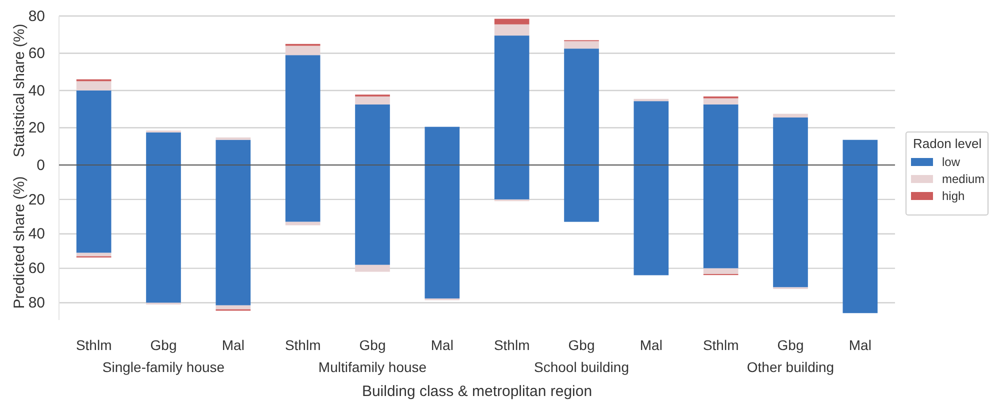  Describe the element at coordinates (581, 367) in the screenshot. I see `text: School building` at that location.